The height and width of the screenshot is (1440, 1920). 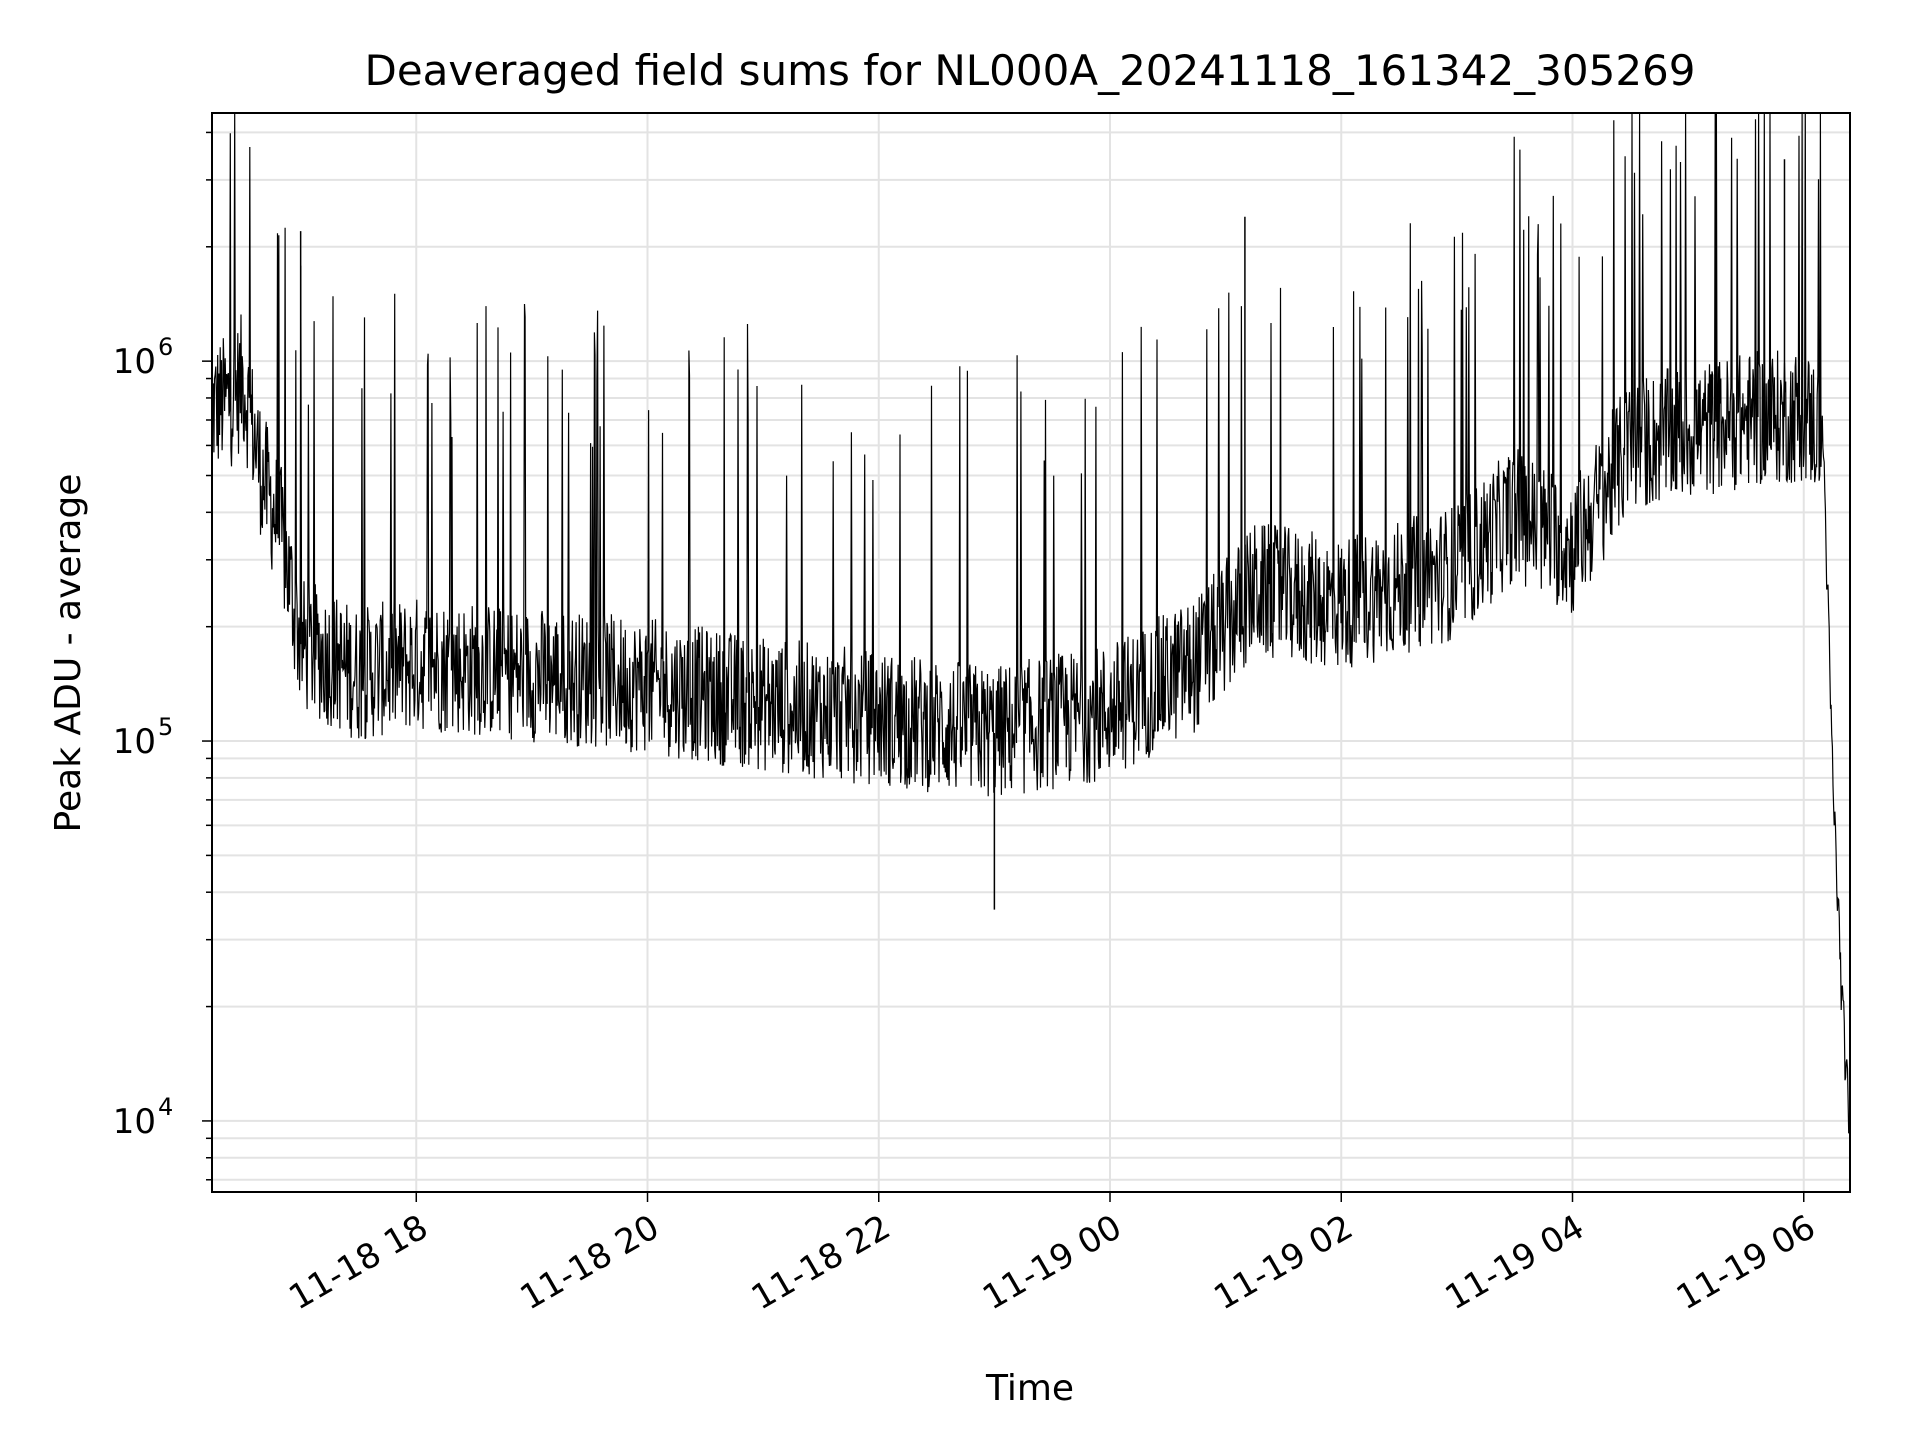 What do you see at coordinates (165, 727) in the screenshot?
I see `y-tick-exponent: 5` at bounding box center [165, 727].